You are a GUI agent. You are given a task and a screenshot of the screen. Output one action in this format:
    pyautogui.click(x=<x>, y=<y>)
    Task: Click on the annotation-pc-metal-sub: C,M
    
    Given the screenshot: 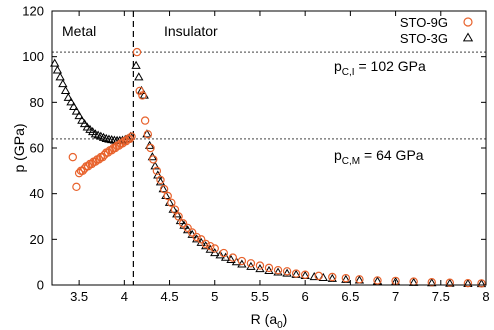 What is the action you would take?
    pyautogui.click(x=351, y=161)
    